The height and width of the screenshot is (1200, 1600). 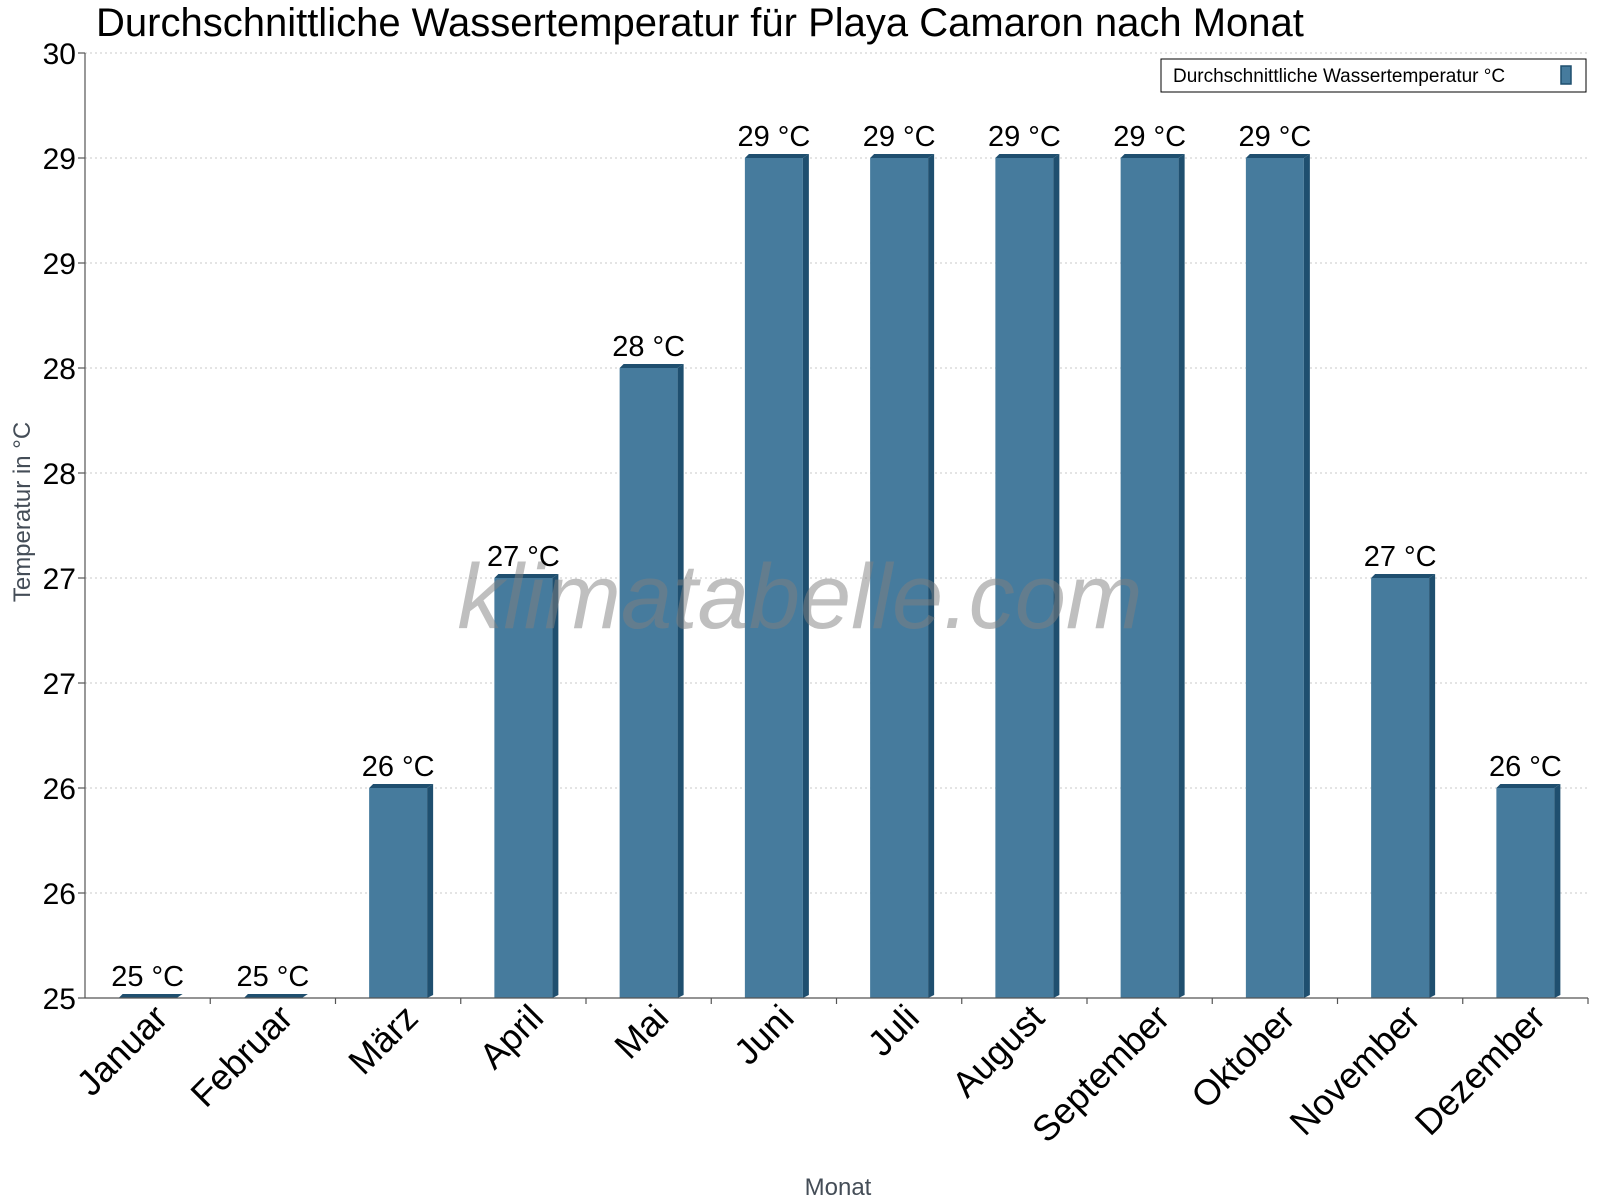 I want to click on x-tick-label: September, so click(x=1101, y=1074).